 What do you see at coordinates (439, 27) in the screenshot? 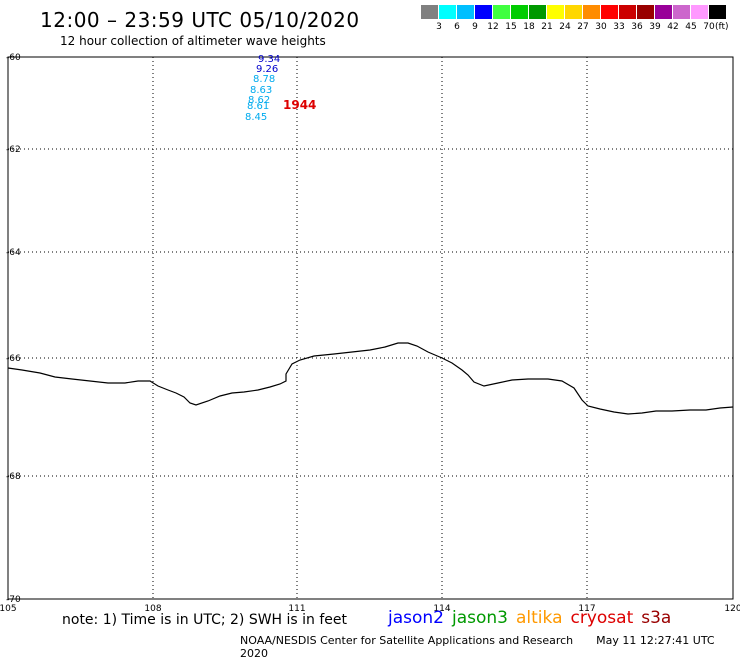
I see `scale-label: 3` at bounding box center [439, 27].